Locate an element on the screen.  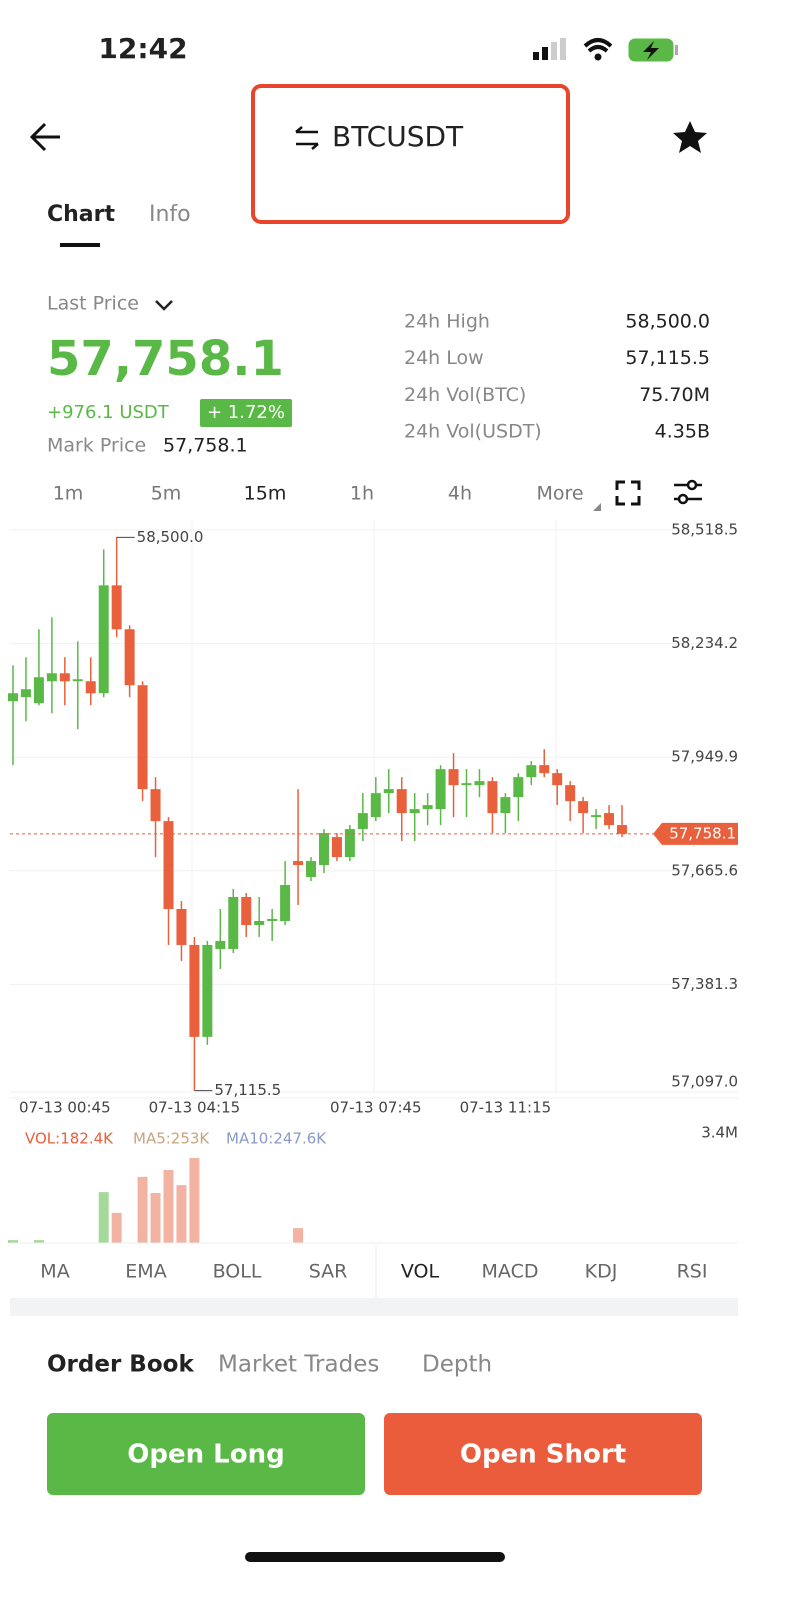
trade-button-label: Open Long is located at coordinates (205, 1455).